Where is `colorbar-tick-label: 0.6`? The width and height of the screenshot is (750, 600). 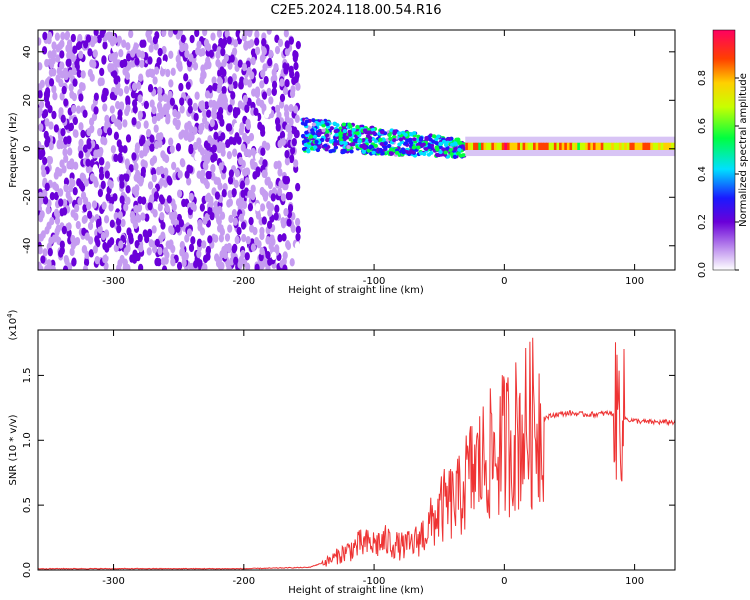 colorbar-tick-label: 0.6 is located at coordinates (702, 126).